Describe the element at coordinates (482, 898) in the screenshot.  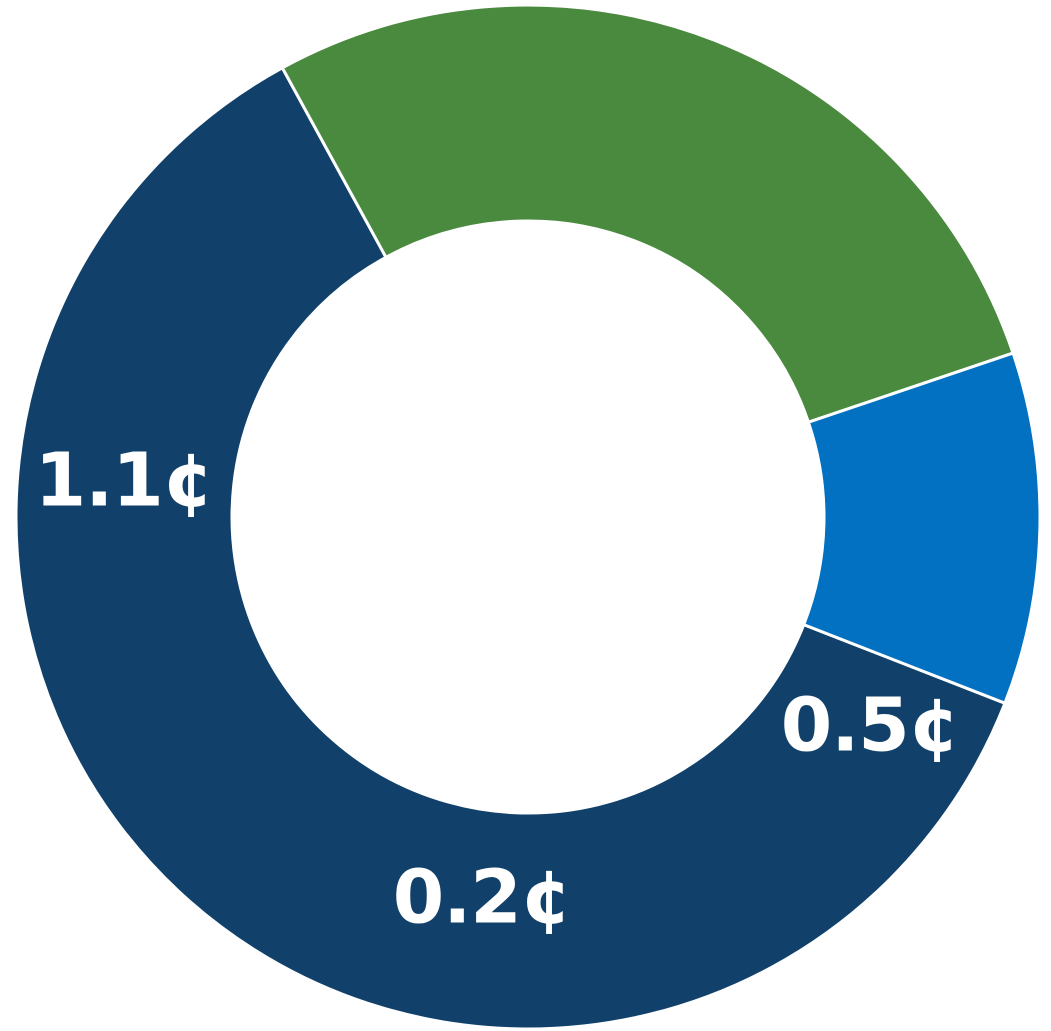
I see `slice-label-3: 0.2¢` at that location.